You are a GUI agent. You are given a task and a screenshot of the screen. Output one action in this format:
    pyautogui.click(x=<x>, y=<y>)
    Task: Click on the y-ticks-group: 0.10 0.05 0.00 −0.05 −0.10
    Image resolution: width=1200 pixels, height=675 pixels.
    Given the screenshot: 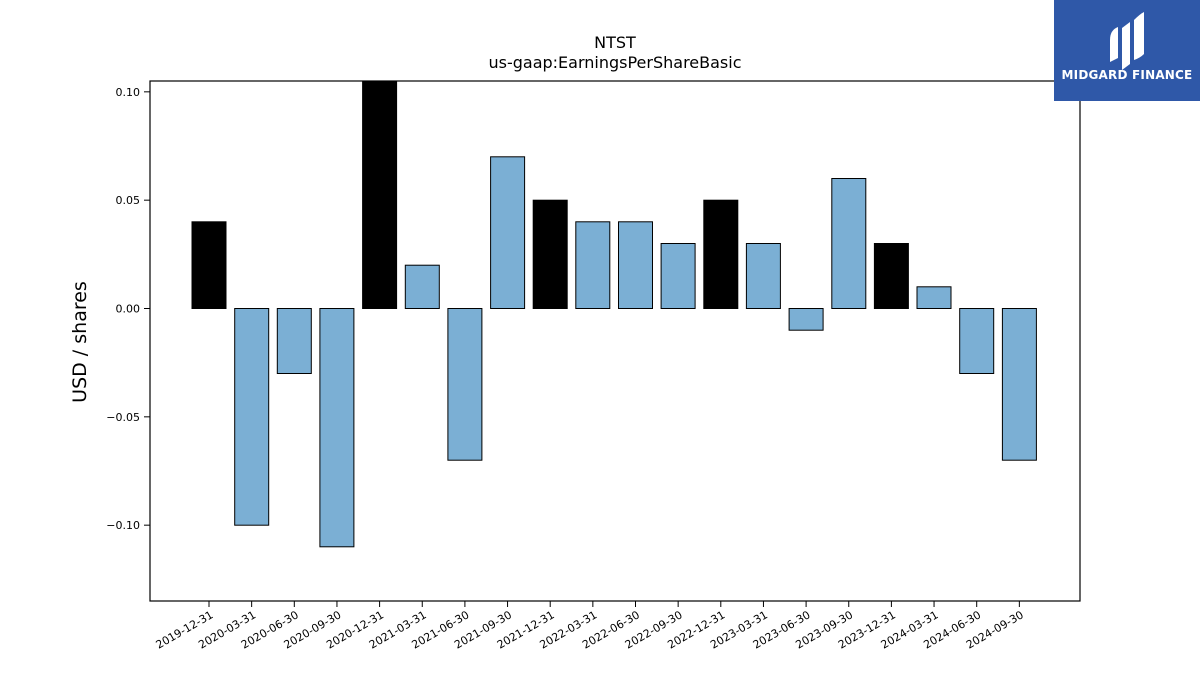 What is the action you would take?
    pyautogui.click(x=128, y=309)
    